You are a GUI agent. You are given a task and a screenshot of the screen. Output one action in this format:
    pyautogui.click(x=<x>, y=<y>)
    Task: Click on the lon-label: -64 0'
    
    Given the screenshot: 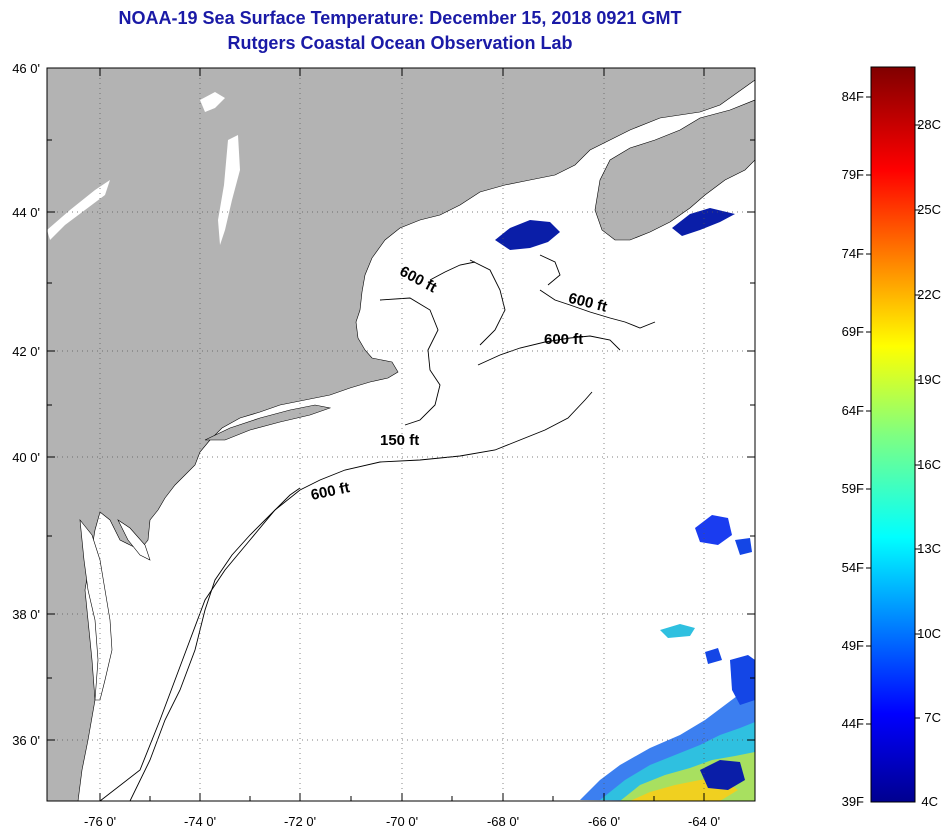 What is the action you would take?
    pyautogui.click(x=704, y=821)
    